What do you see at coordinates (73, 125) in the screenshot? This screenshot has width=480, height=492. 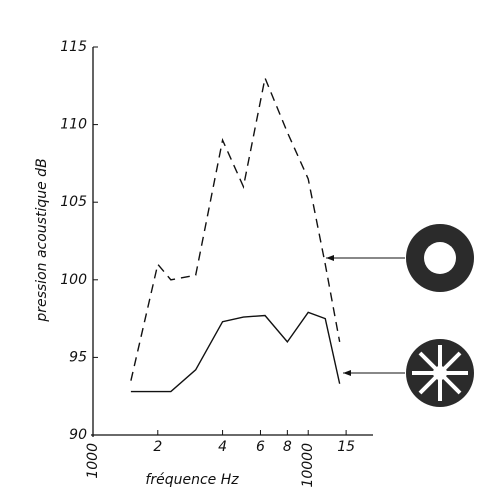 I see `y-tick-label: 110` at bounding box center [73, 125].